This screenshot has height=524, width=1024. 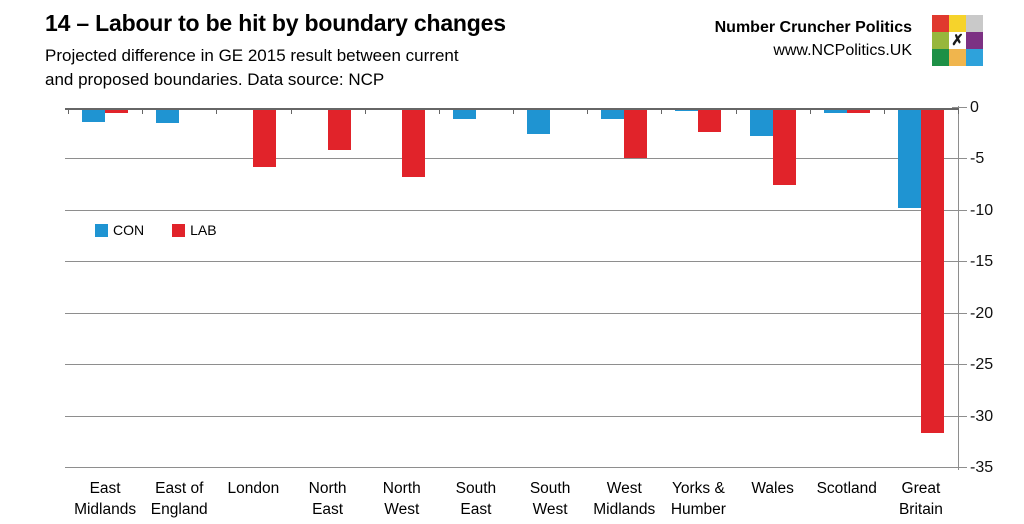 What do you see at coordinates (179, 488) in the screenshot?
I see `x-label-line: East of` at bounding box center [179, 488].